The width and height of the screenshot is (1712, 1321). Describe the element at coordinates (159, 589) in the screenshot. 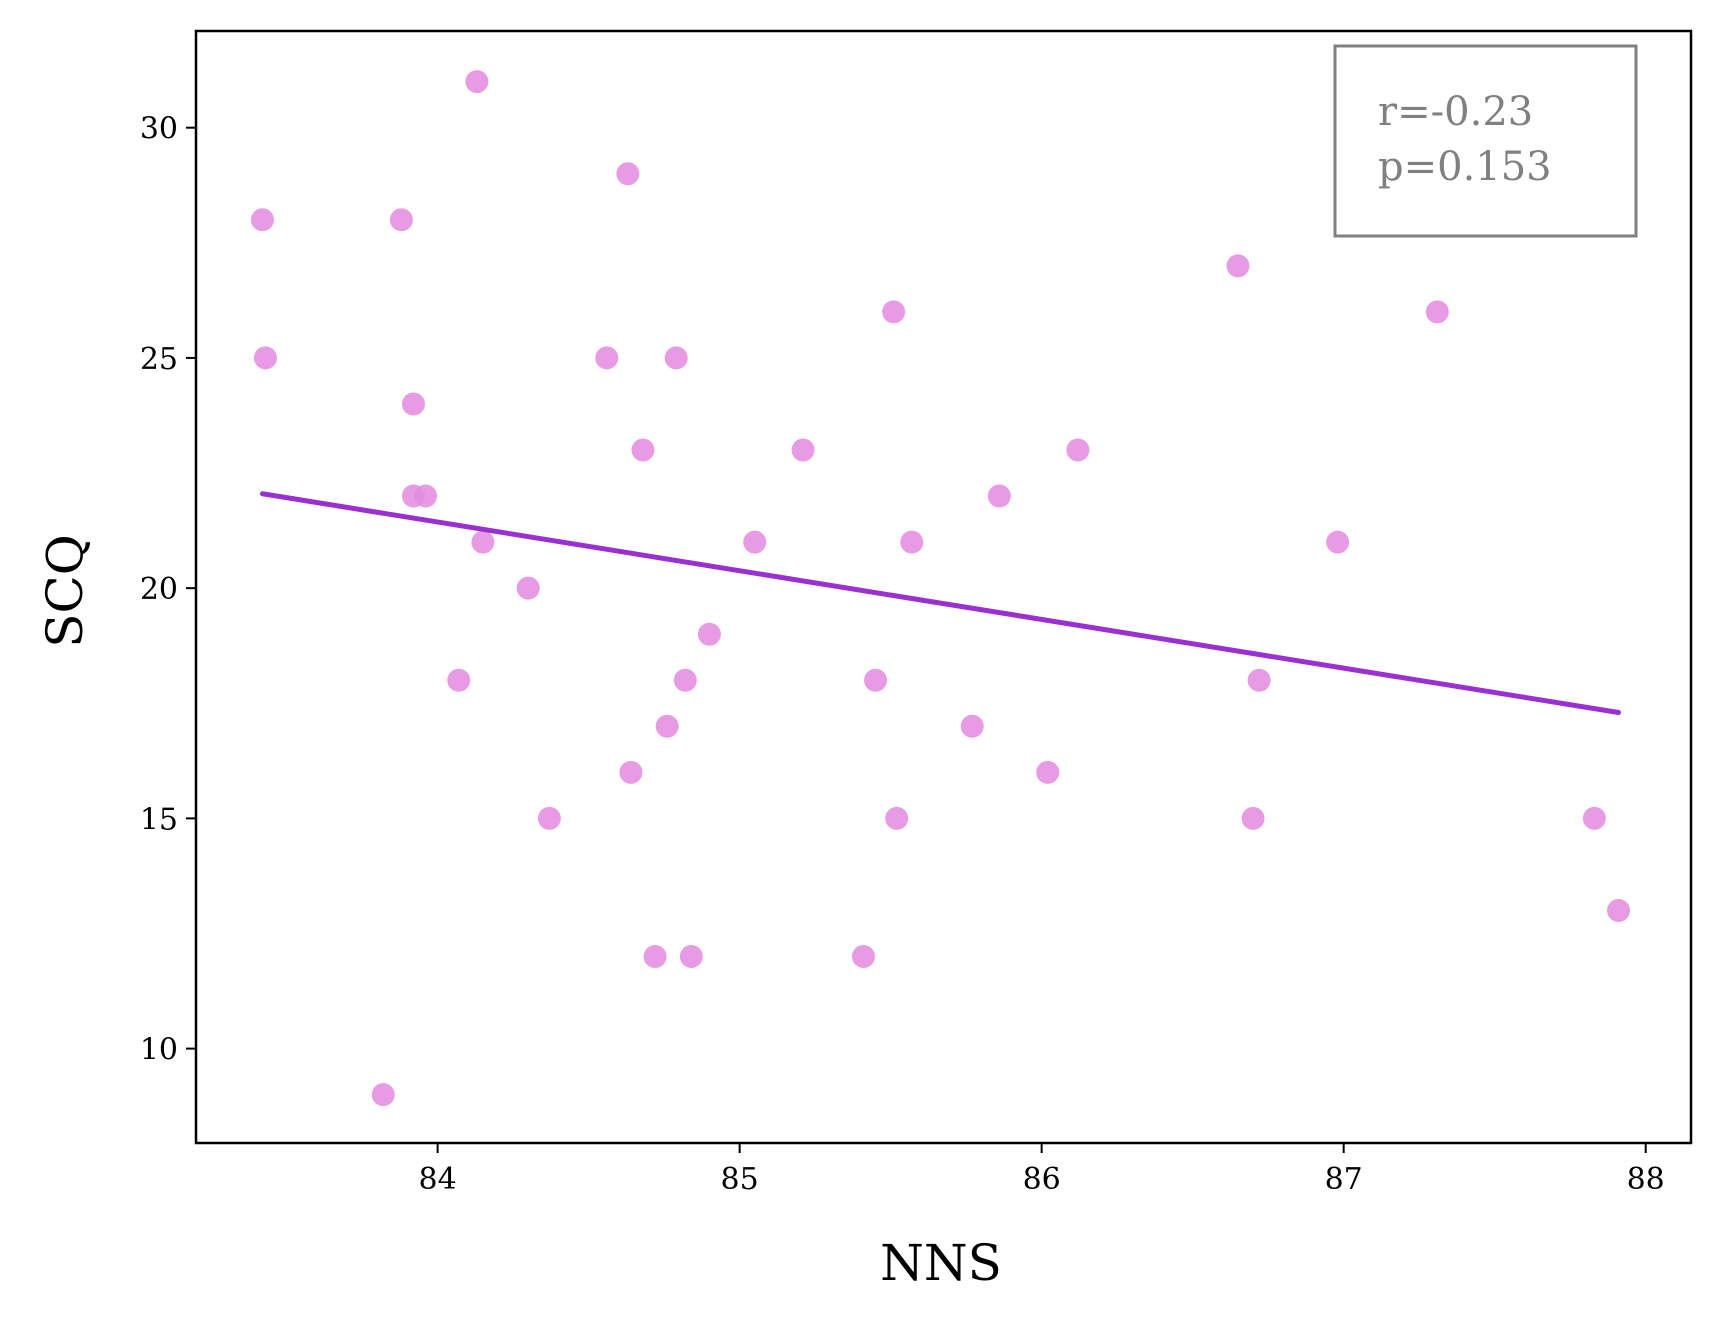

I see `y-tick-label: 20` at that location.